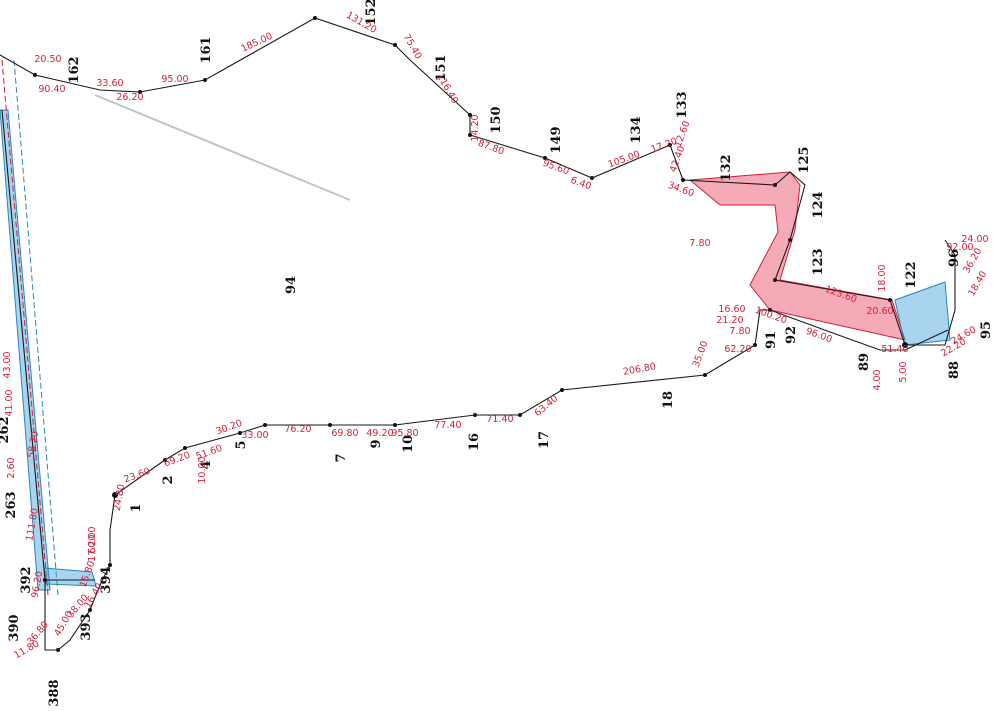 The width and height of the screenshot is (993, 711). I want to click on parcel-label-124: 124, so click(818, 204).